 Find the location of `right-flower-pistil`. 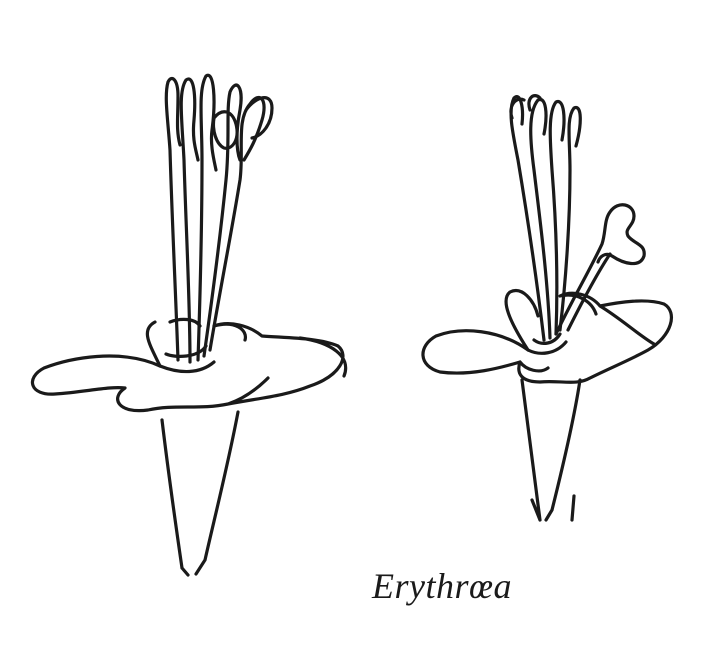

right-flower-pistil is located at coordinates (600, 269).